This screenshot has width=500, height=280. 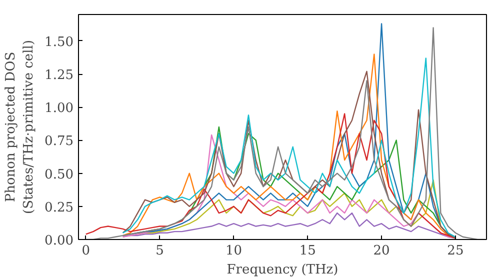 I want to click on y-tick-label: 0.25, so click(x=59, y=208).